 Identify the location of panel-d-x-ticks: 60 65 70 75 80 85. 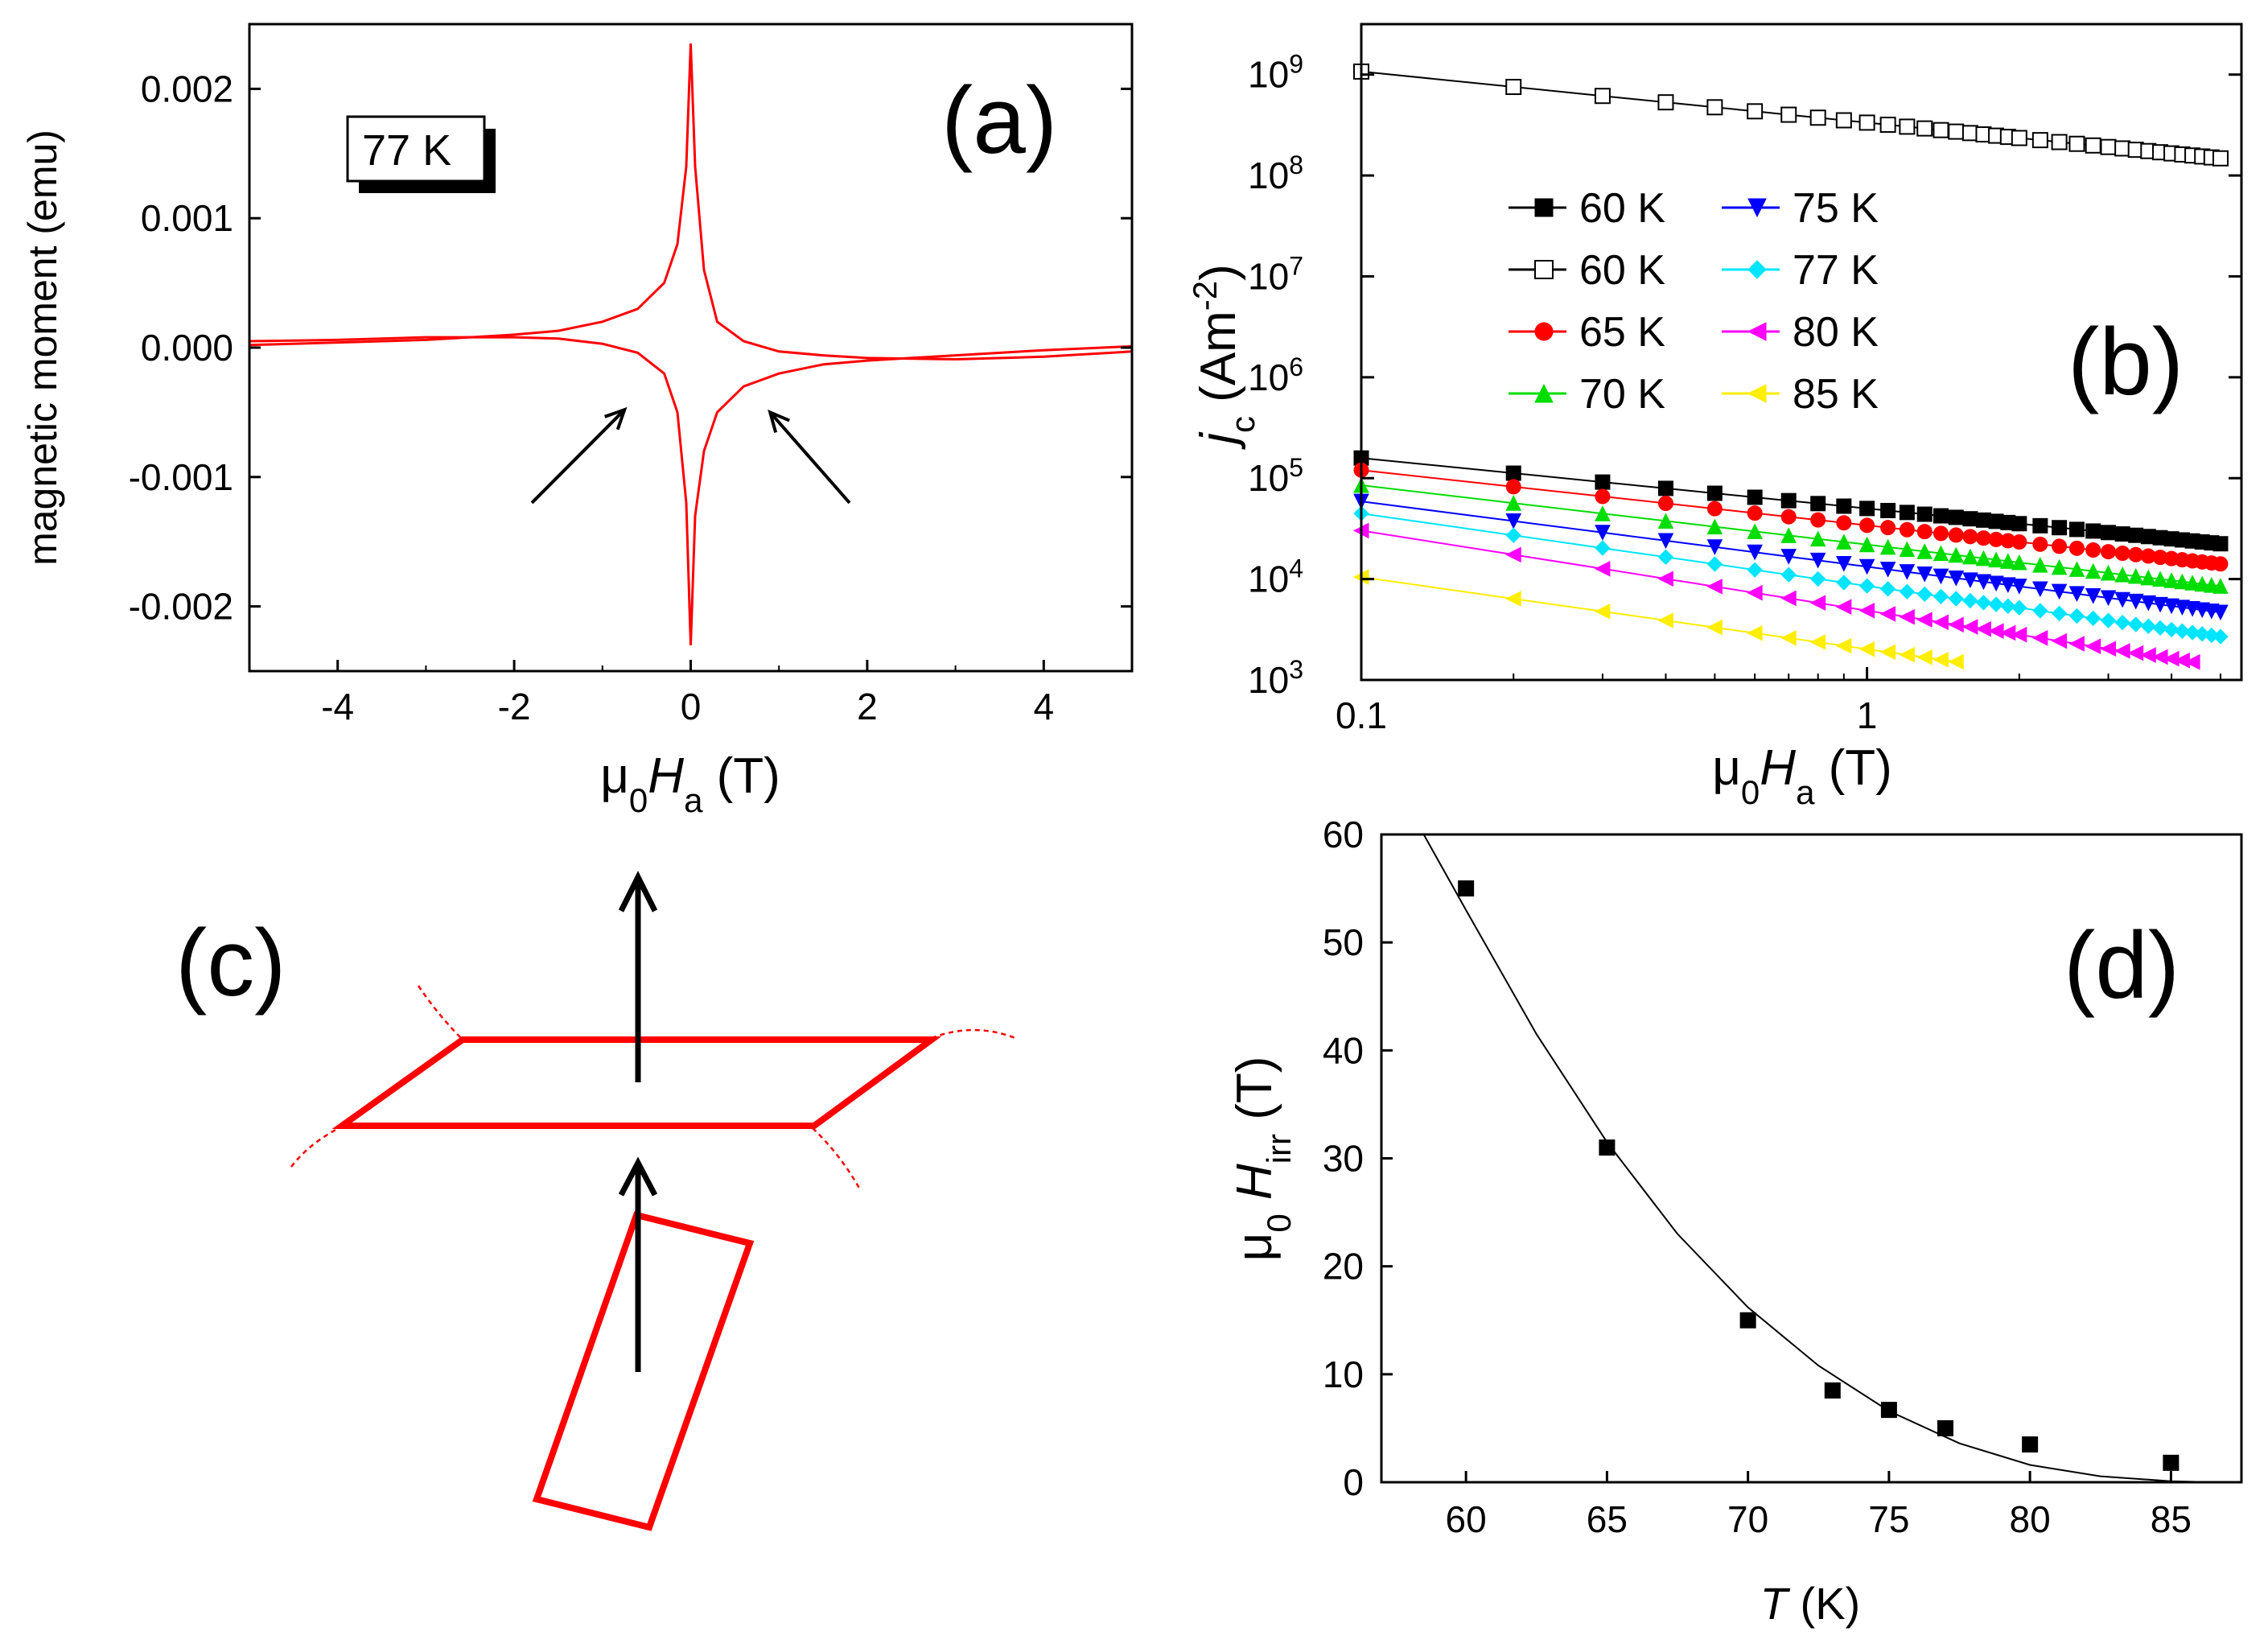
(1819, 1505).